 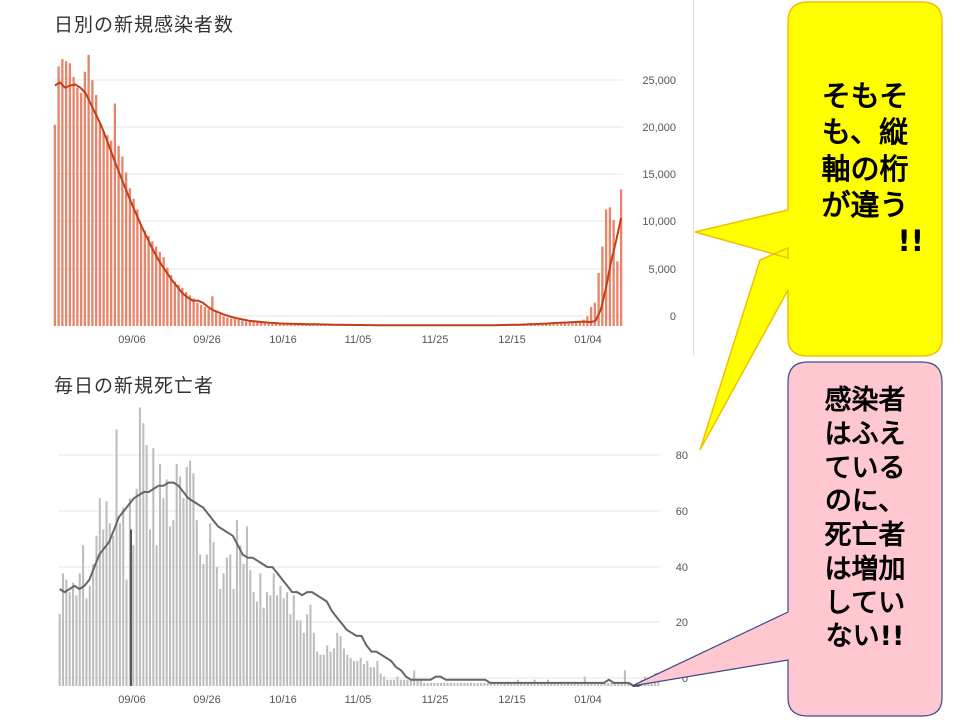 What do you see at coordinates (283, 700) in the screenshot?
I see `x-tick-label: 10/16` at bounding box center [283, 700].